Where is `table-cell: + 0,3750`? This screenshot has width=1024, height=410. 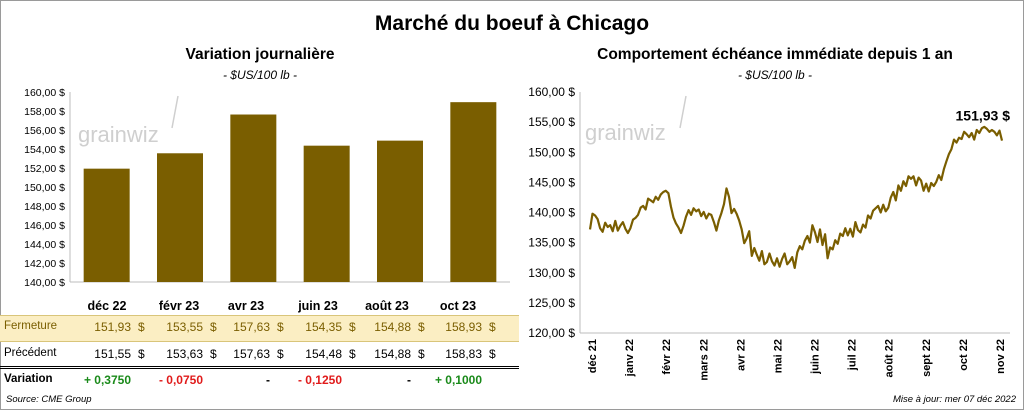
table-cell: + 0,3750 is located at coordinates (107, 380).